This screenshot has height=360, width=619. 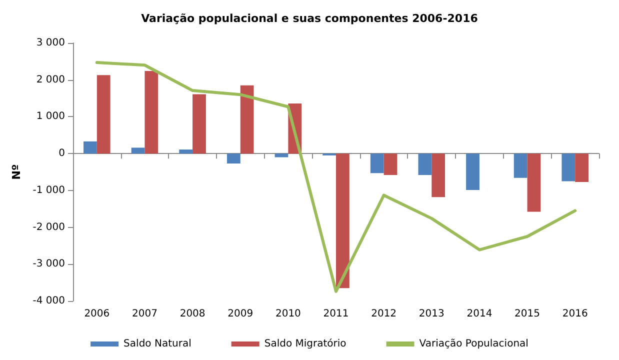 What do you see at coordinates (50, 43) in the screenshot?
I see `y-tick-label: 3 000` at bounding box center [50, 43].